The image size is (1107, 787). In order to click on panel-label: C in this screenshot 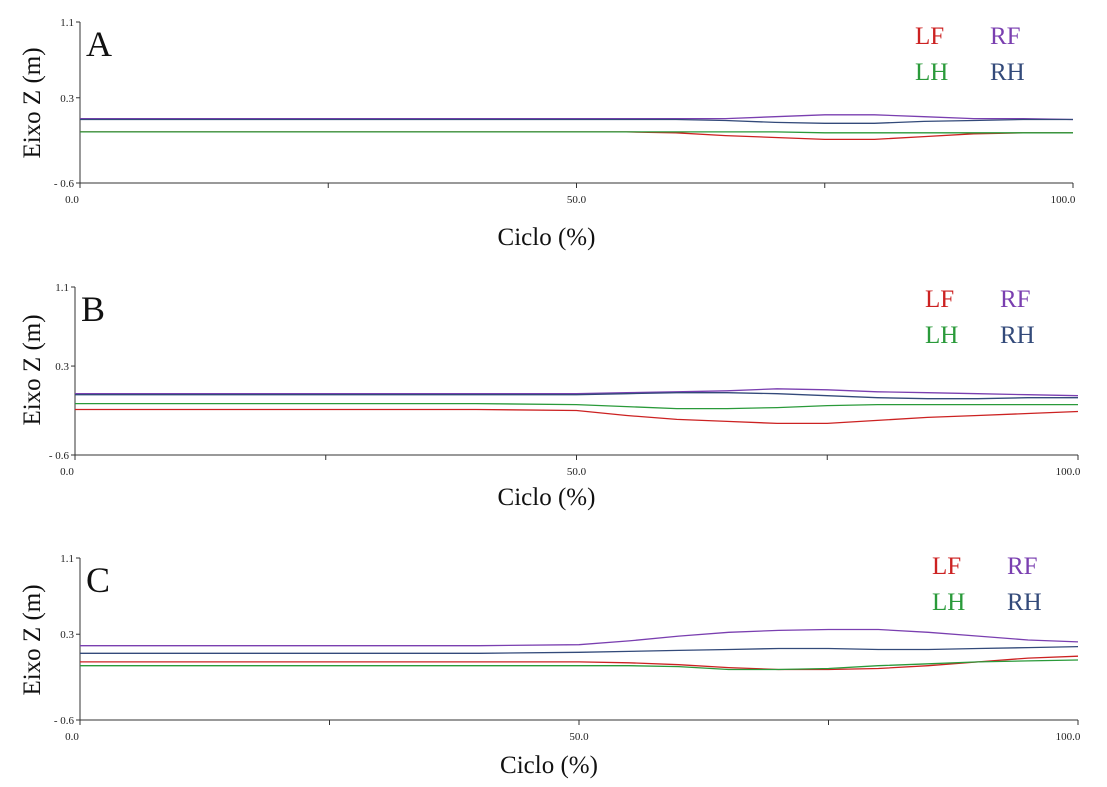, I will do `click(98, 580)`.